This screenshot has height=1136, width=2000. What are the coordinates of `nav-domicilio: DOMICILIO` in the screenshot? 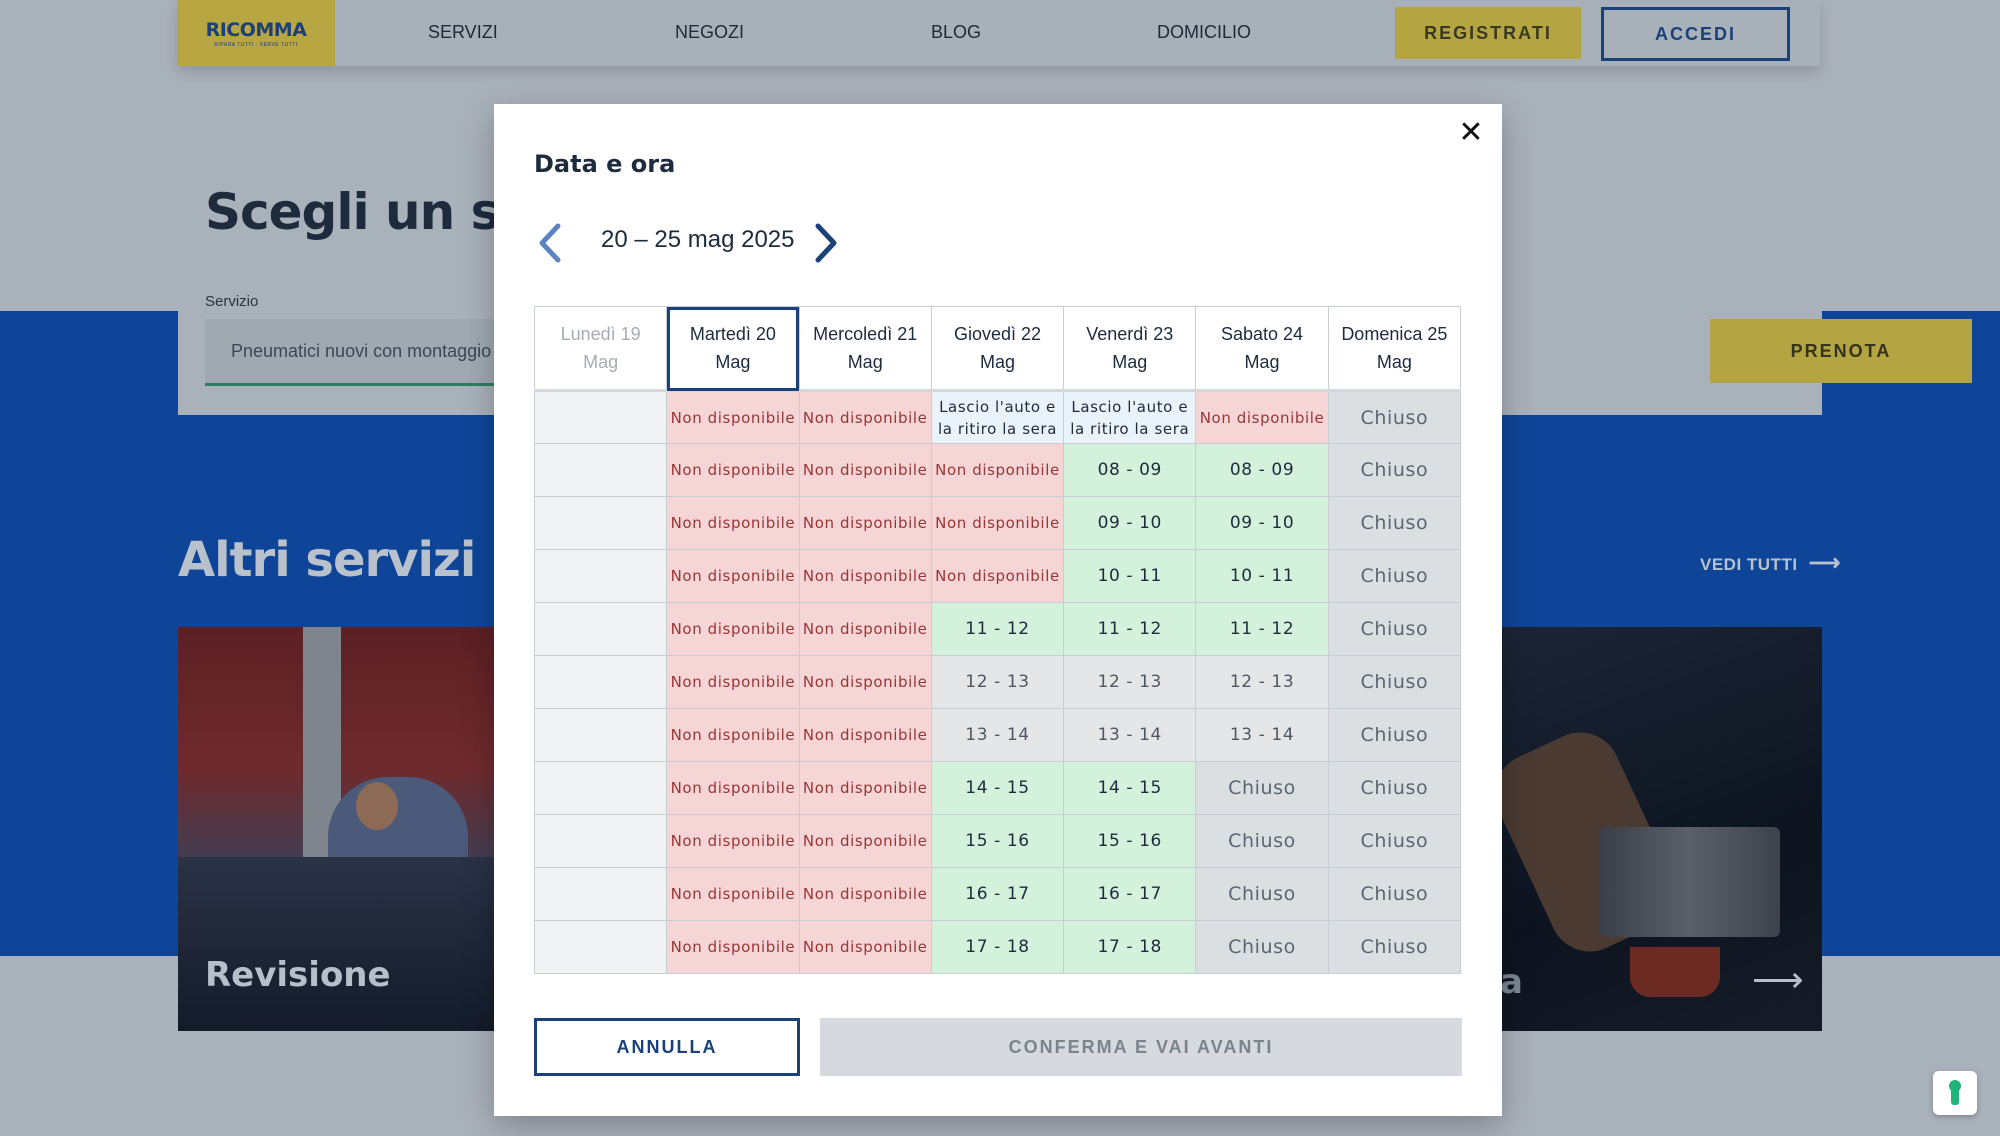 It's located at (1204, 32).